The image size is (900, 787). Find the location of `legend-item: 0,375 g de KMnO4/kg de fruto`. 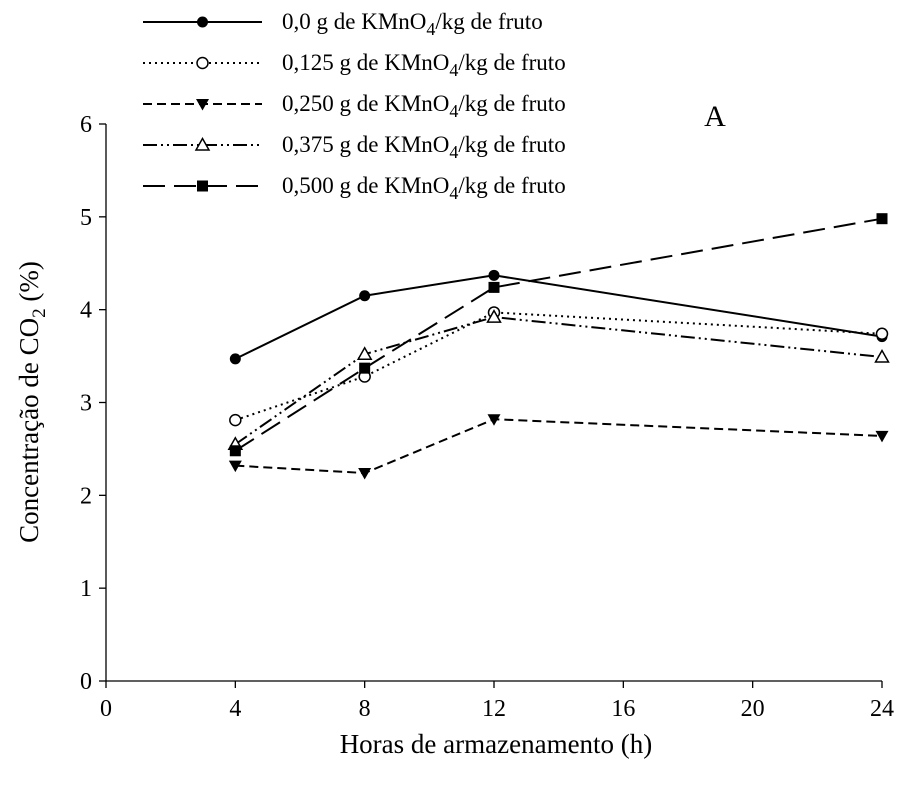

legend-item: 0,375 g de KMnO4/kg de fruto is located at coordinates (354, 147).